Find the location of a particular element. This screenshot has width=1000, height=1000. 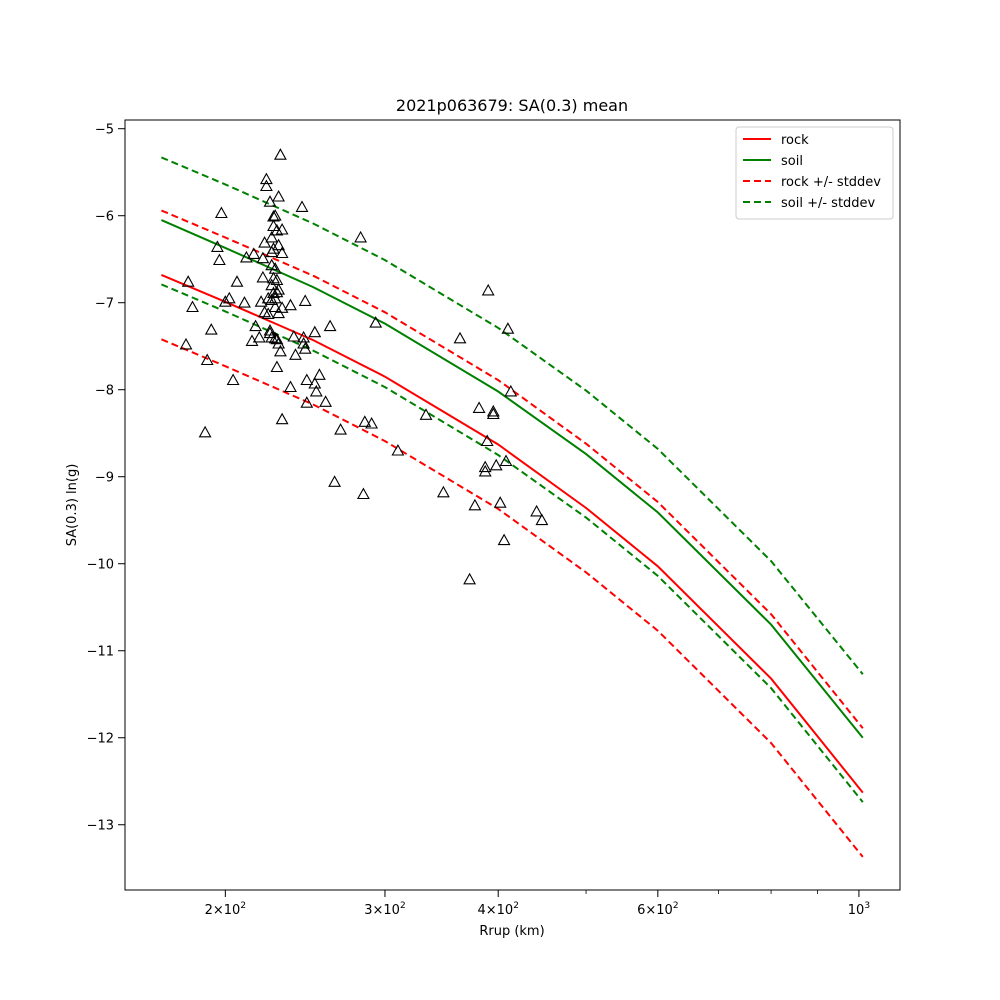

legend: rock soil rock +/- stddev soil +/- stddev is located at coordinates (814, 173).